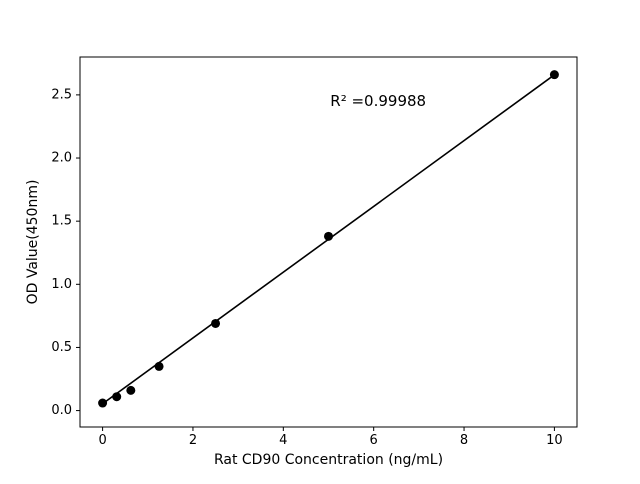 Image resolution: width=640 pixels, height=484 pixels. What do you see at coordinates (61, 221) in the screenshot?
I see `y-tick-label: 1.5` at bounding box center [61, 221].